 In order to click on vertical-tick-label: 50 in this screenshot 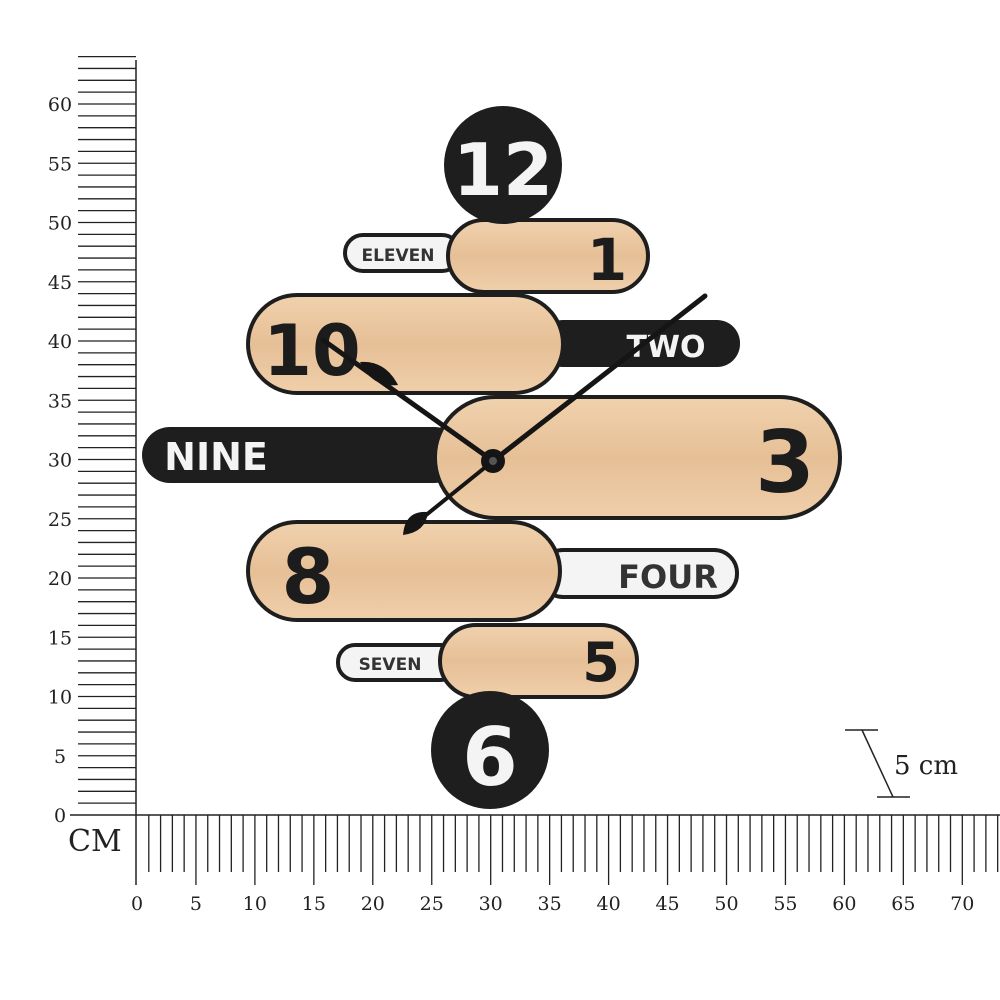, I will do `click(60, 224)`.